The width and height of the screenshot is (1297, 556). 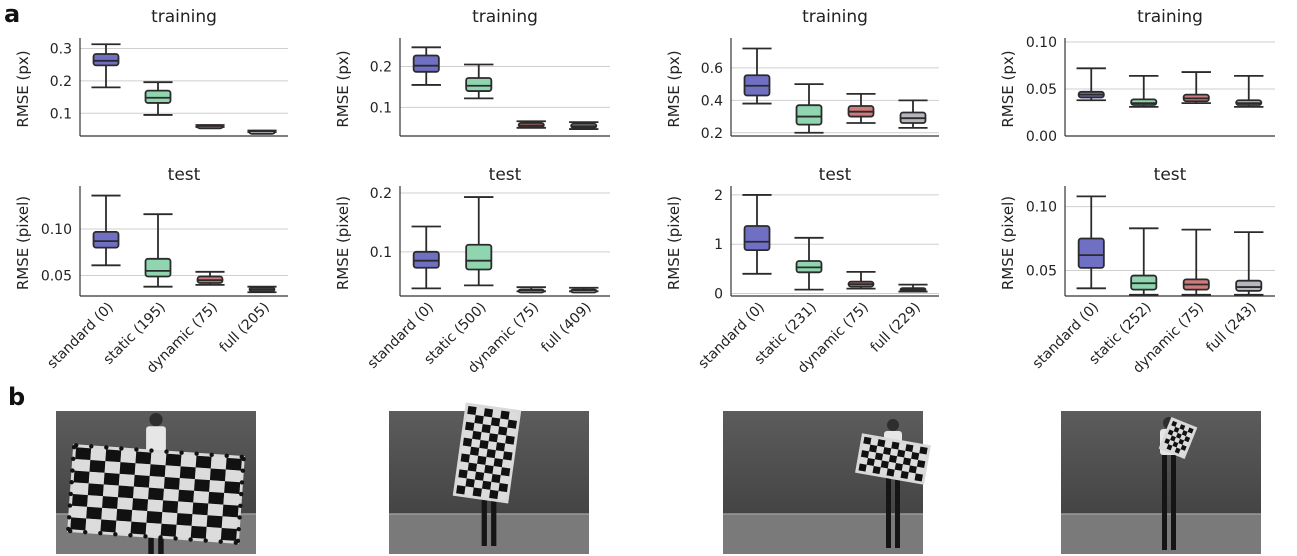 I want to click on panel-letter-b: b, so click(x=16, y=397).